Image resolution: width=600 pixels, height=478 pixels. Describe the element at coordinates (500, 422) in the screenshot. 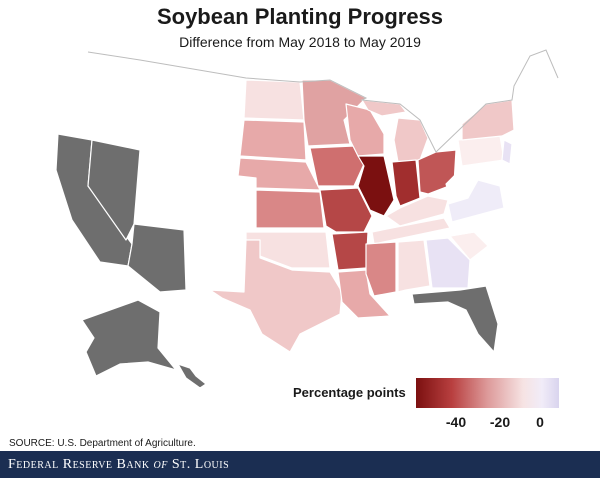

I see `legend-tick-minus-20: -20` at that location.